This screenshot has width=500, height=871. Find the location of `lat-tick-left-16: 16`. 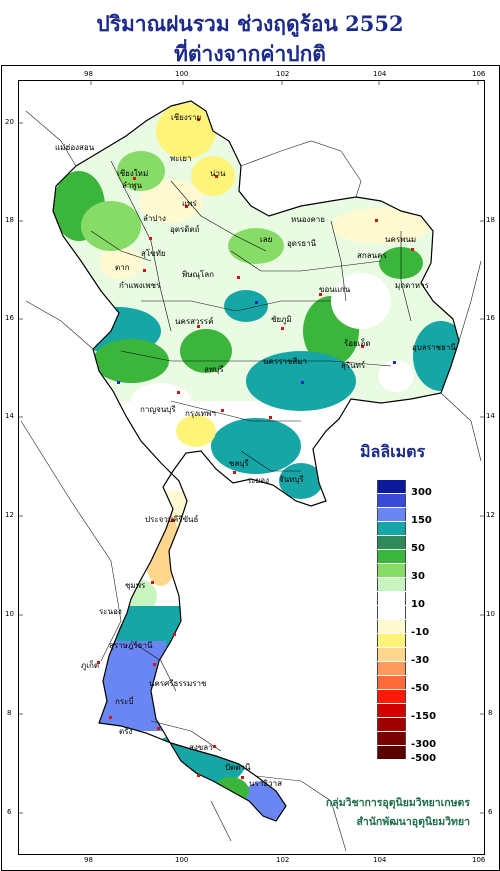

lat-tick-left-16: 16 is located at coordinates (9, 318).